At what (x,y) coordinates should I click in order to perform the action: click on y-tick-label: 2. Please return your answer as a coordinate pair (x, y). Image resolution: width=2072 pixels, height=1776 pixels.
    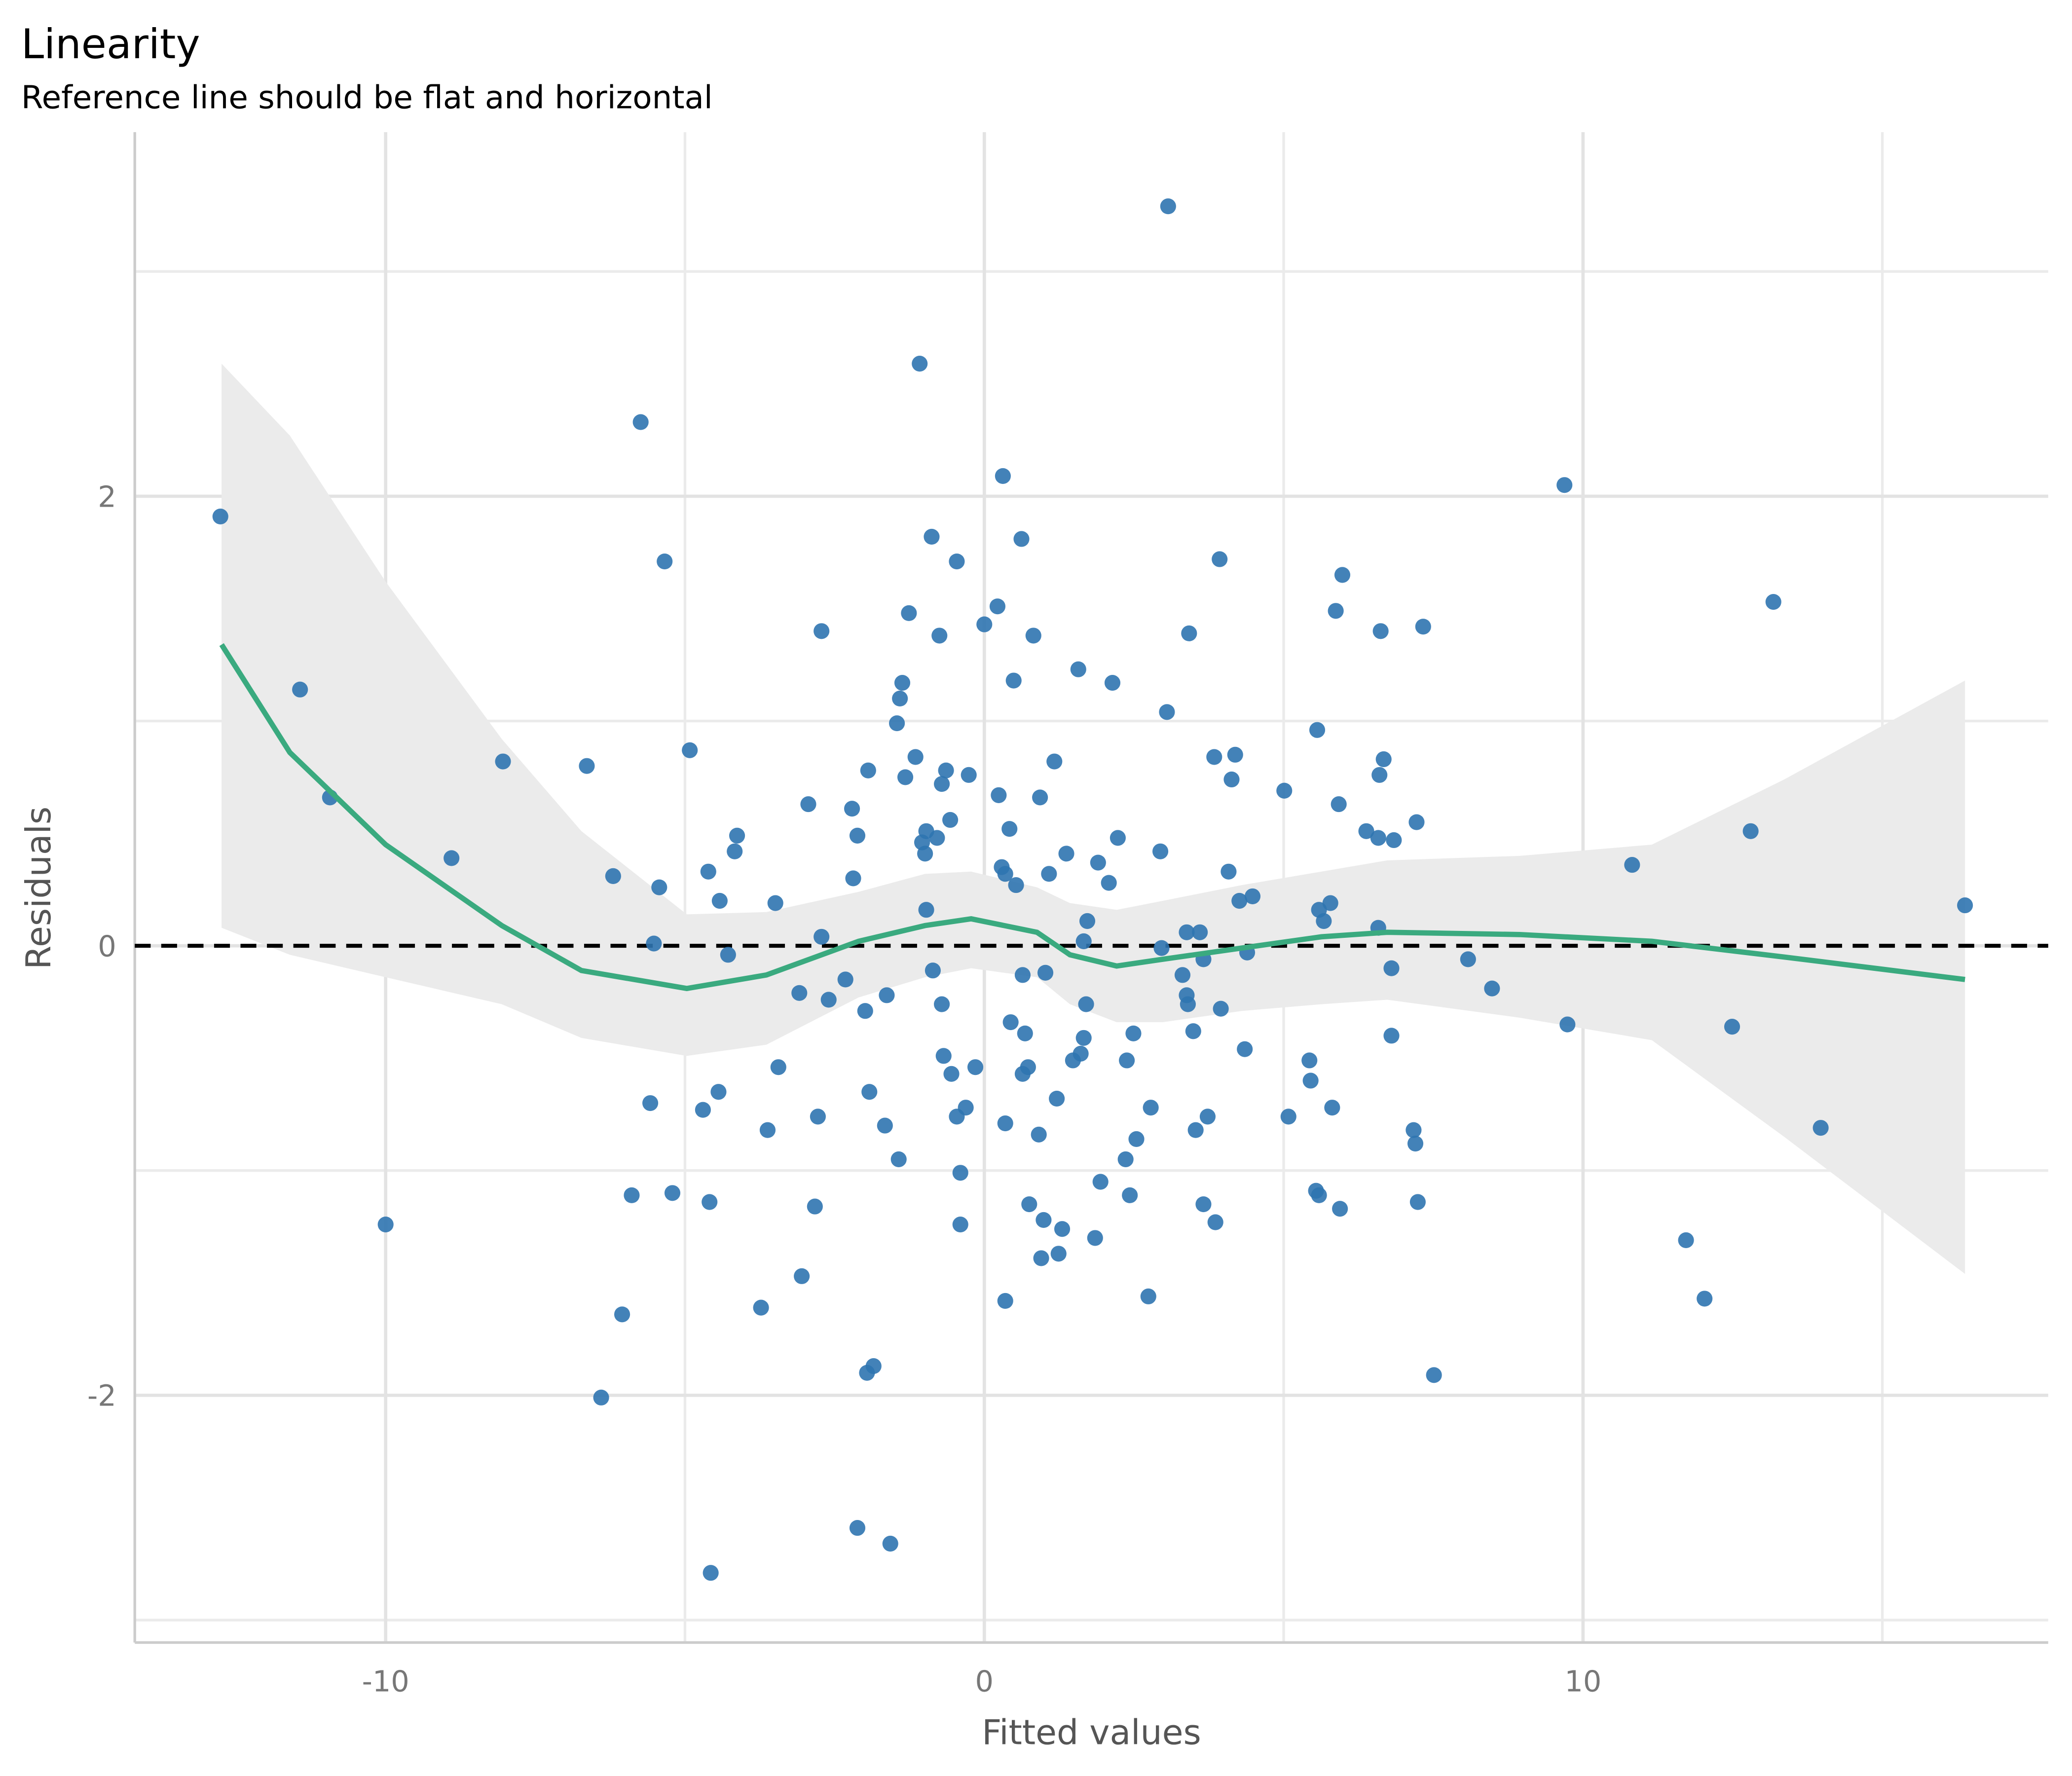
    Looking at the image, I should click on (107, 497).